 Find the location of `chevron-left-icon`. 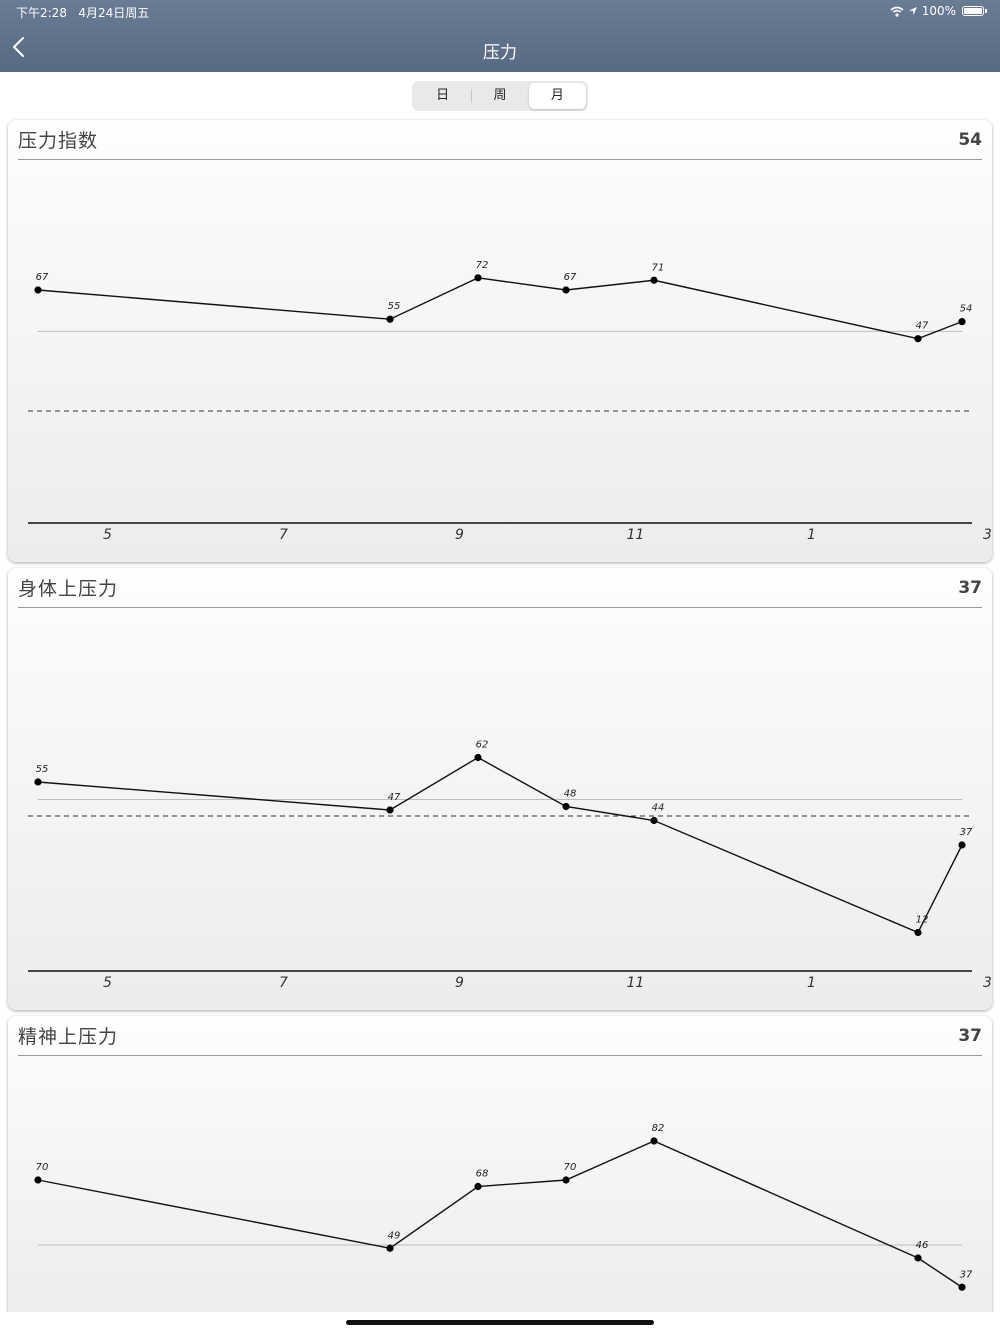

chevron-left-icon is located at coordinates (18, 47).